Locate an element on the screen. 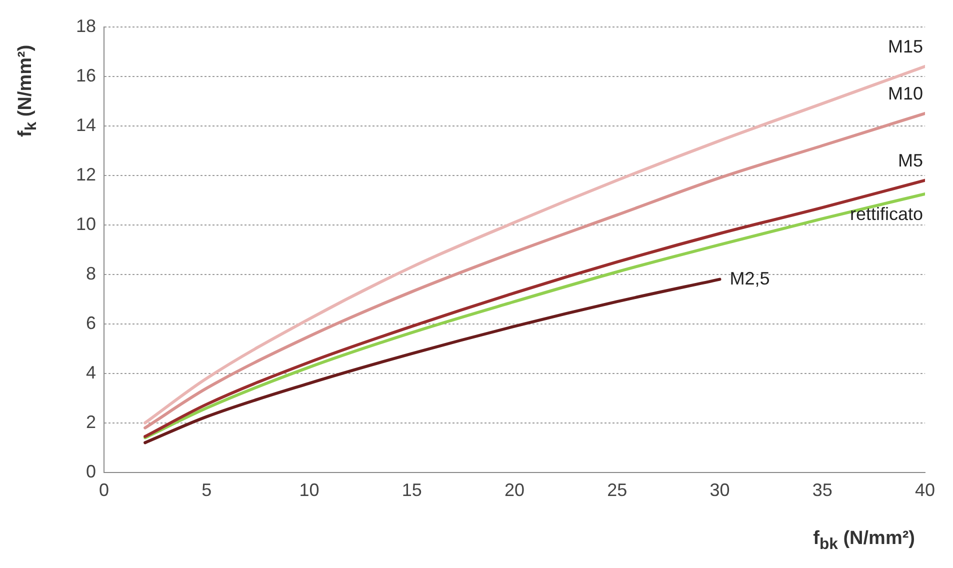 This screenshot has height=568, width=953. y-tick-label: 14 is located at coordinates (86, 124).